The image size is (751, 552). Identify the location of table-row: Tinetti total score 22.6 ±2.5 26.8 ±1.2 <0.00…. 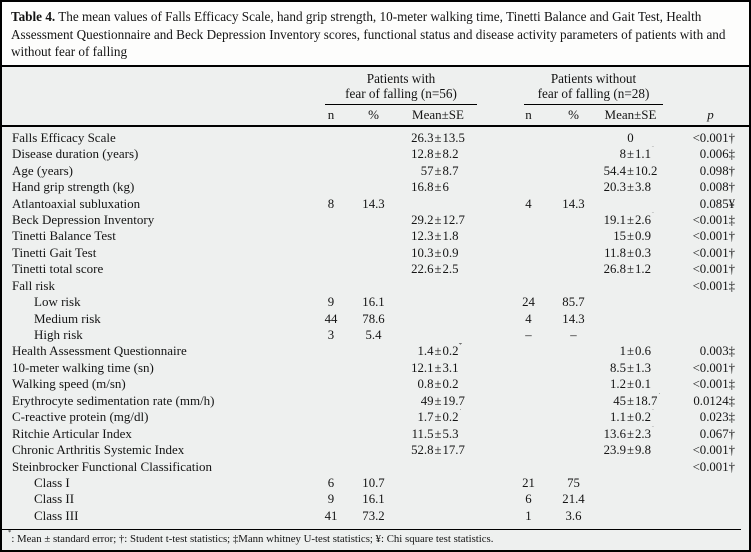
(375, 269).